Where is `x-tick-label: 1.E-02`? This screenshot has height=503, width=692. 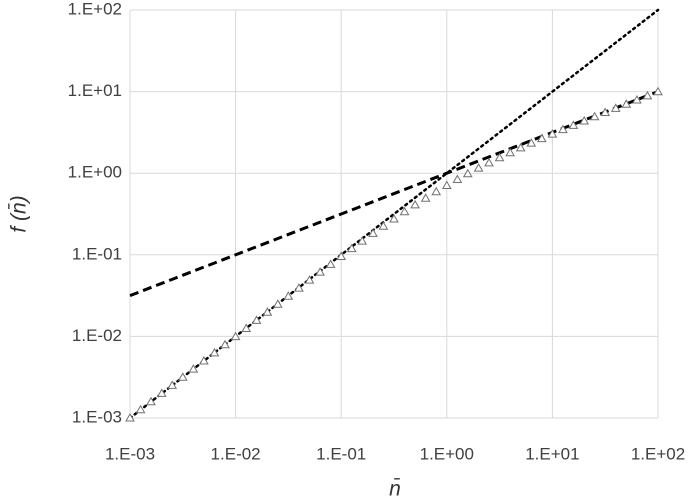
x-tick-label: 1.E-02 is located at coordinates (236, 453).